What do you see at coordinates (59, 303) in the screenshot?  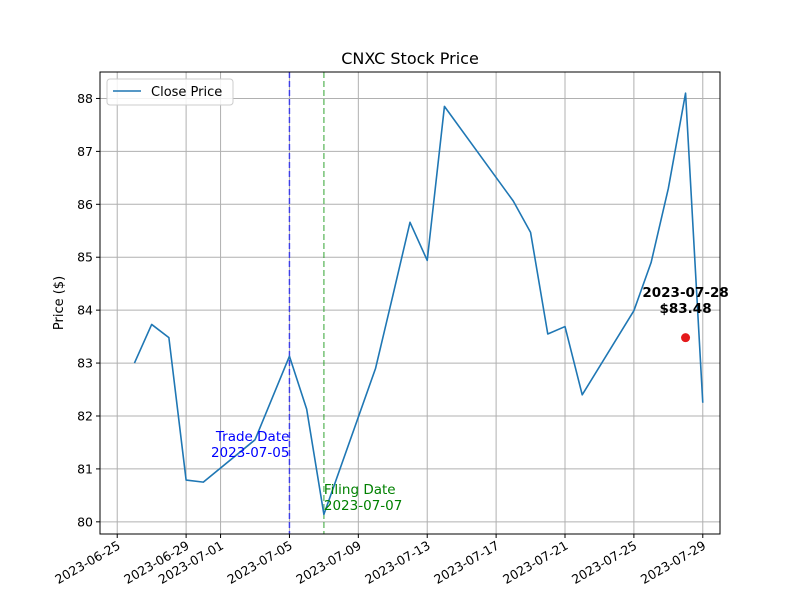 I see `y-axis-label: Price ($)` at bounding box center [59, 303].